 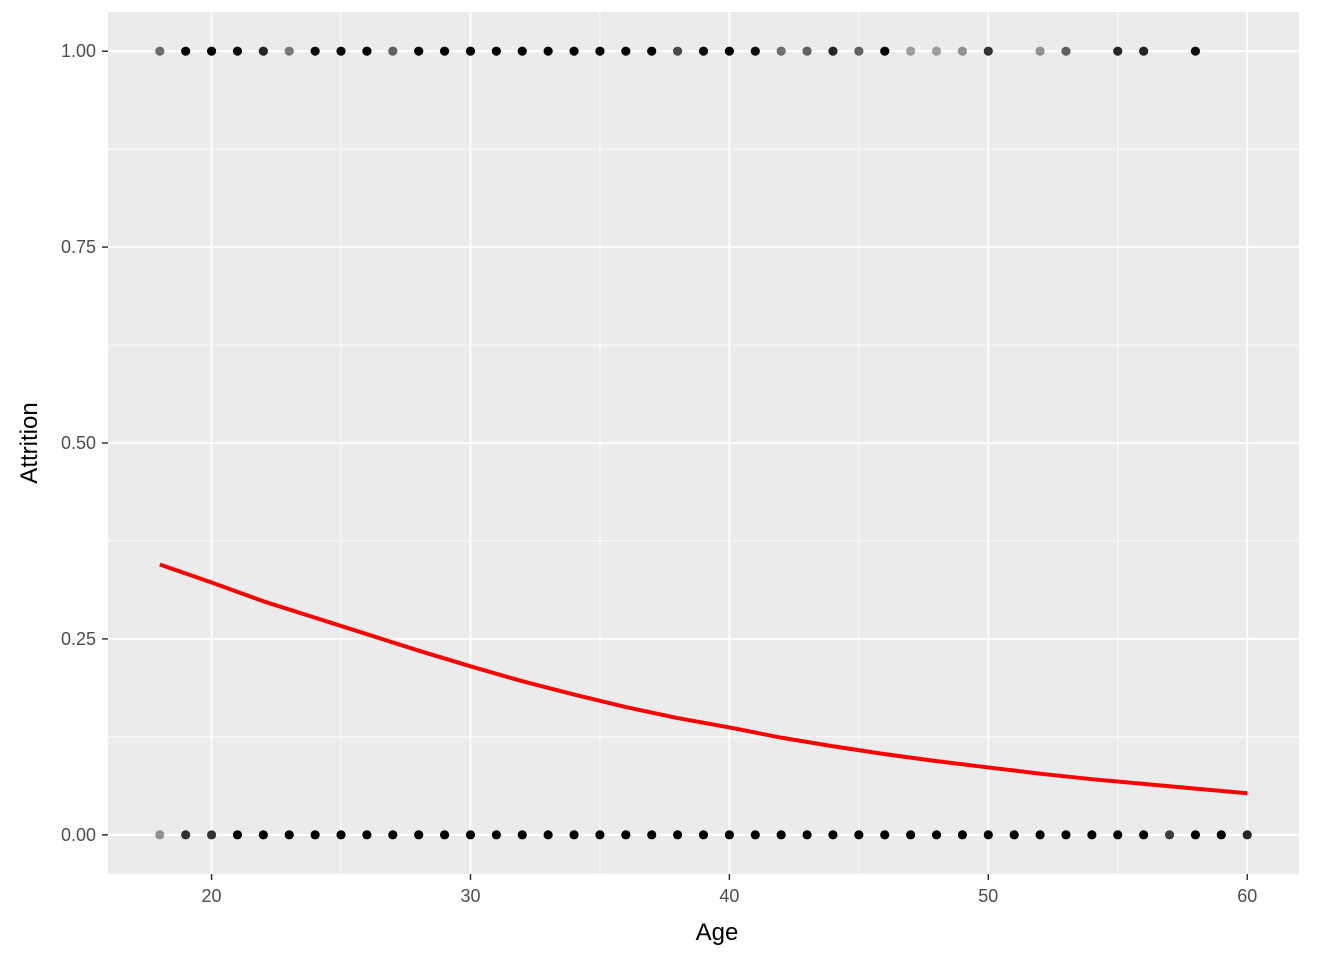 What do you see at coordinates (1247, 896) in the screenshot?
I see `x-tick-label: 60` at bounding box center [1247, 896].